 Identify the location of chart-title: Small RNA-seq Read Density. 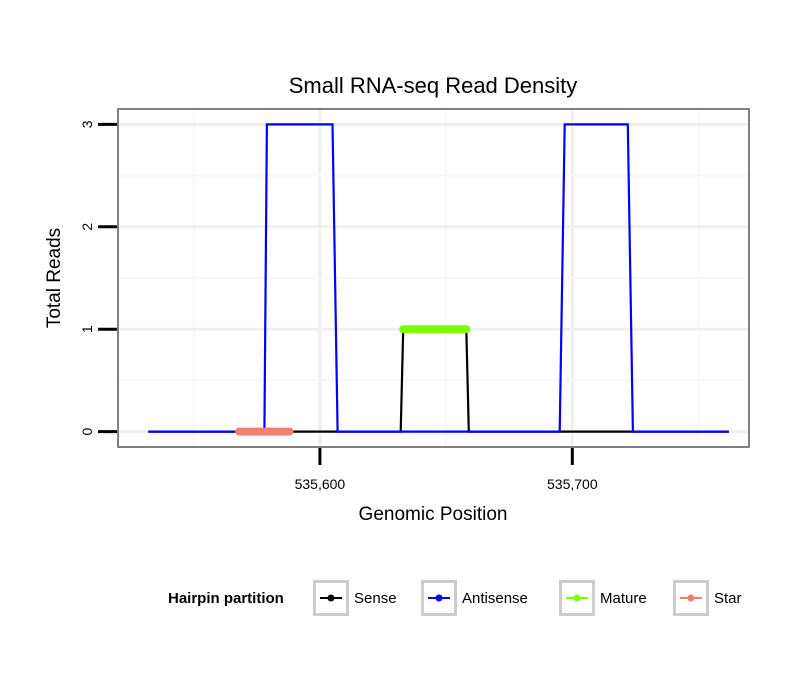
(433, 85).